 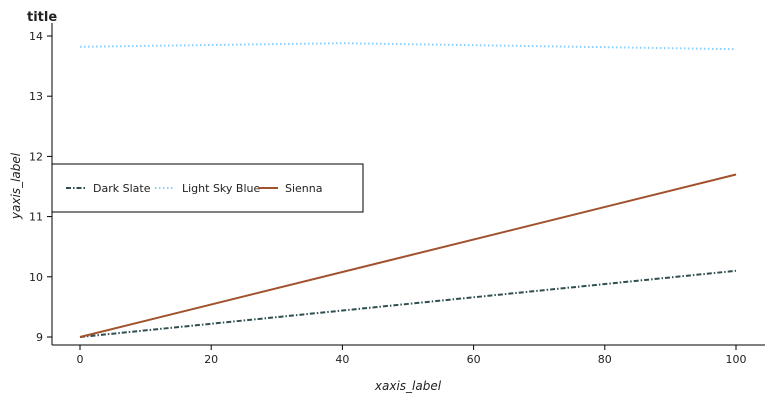 I want to click on series-line-light-sky-blue, so click(x=408, y=46).